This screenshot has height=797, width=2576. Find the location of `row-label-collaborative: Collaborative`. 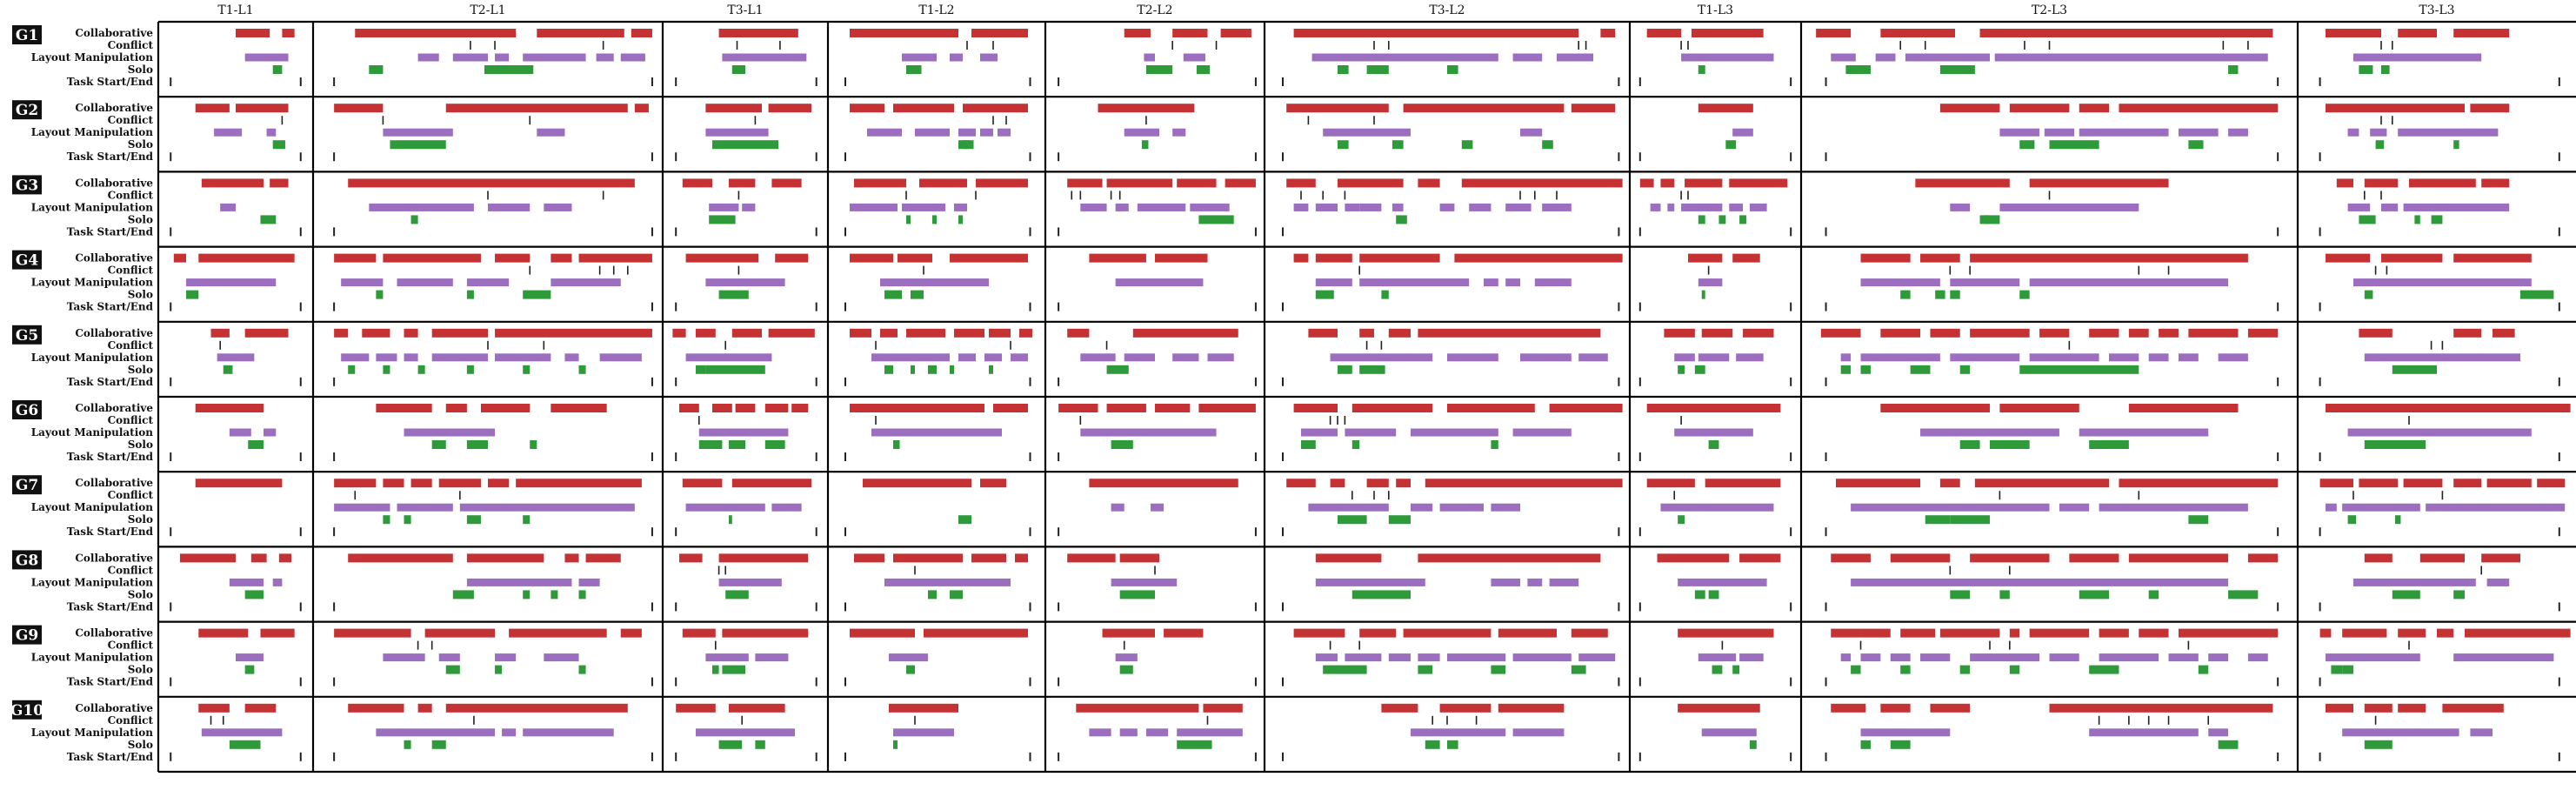

row-label-collaborative: Collaborative is located at coordinates (114, 708).